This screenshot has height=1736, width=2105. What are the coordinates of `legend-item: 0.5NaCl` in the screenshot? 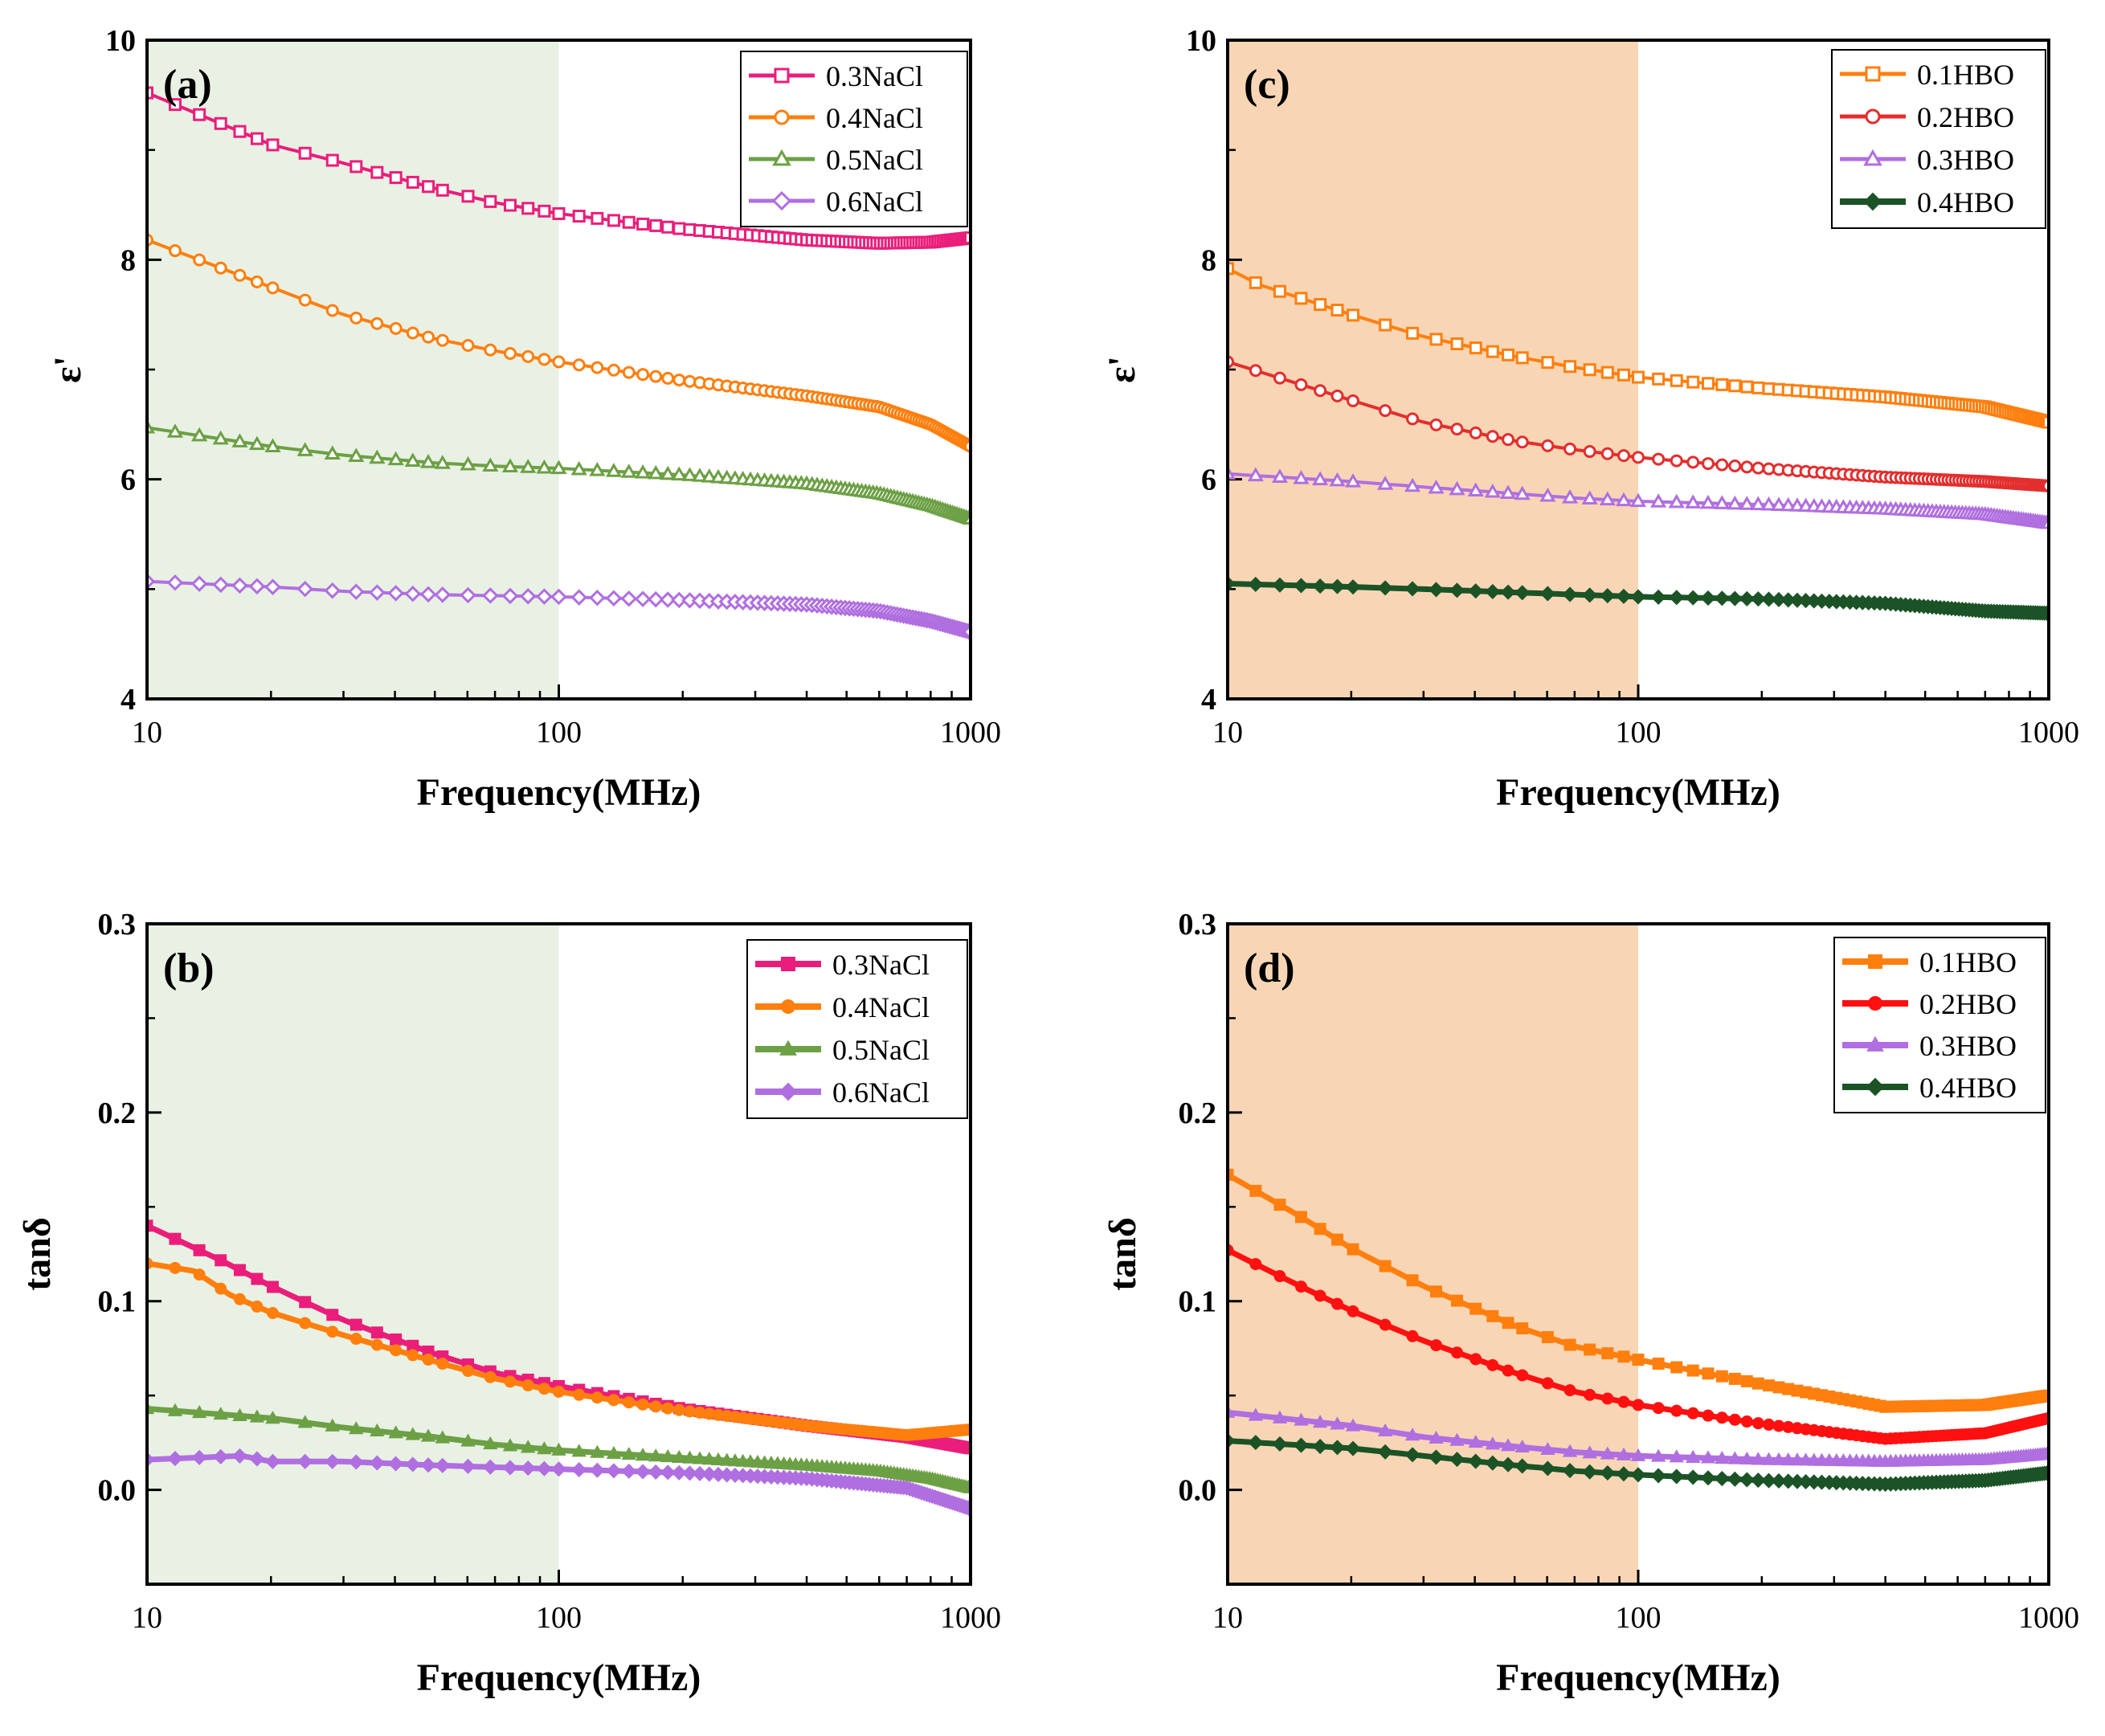 It's located at (842, 1050).